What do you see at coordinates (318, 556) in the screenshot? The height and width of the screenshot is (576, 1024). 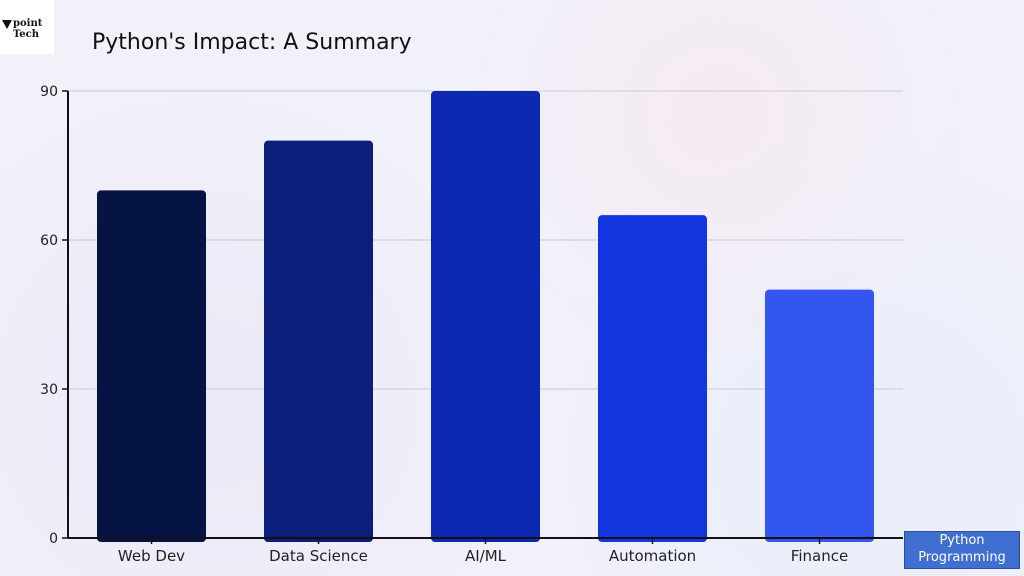 I see `x-tick-label: Data Science` at bounding box center [318, 556].